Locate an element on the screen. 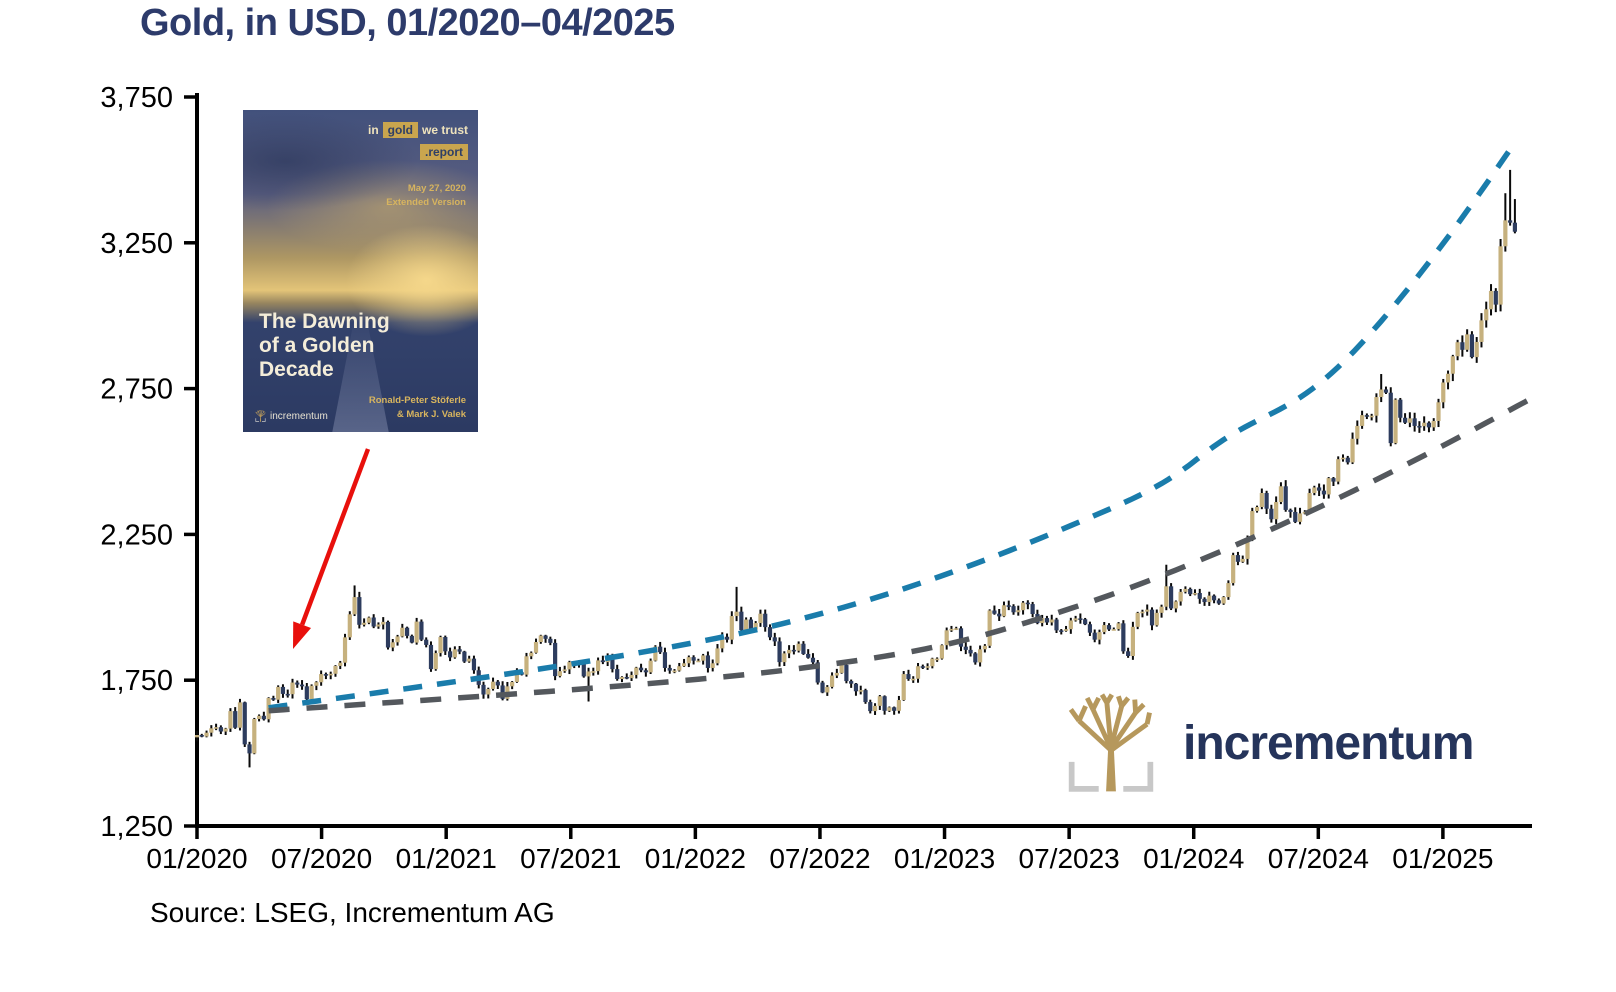 Image resolution: width=1616 pixels, height=992 pixels. annotation-arrow is located at coordinates (332, 548).